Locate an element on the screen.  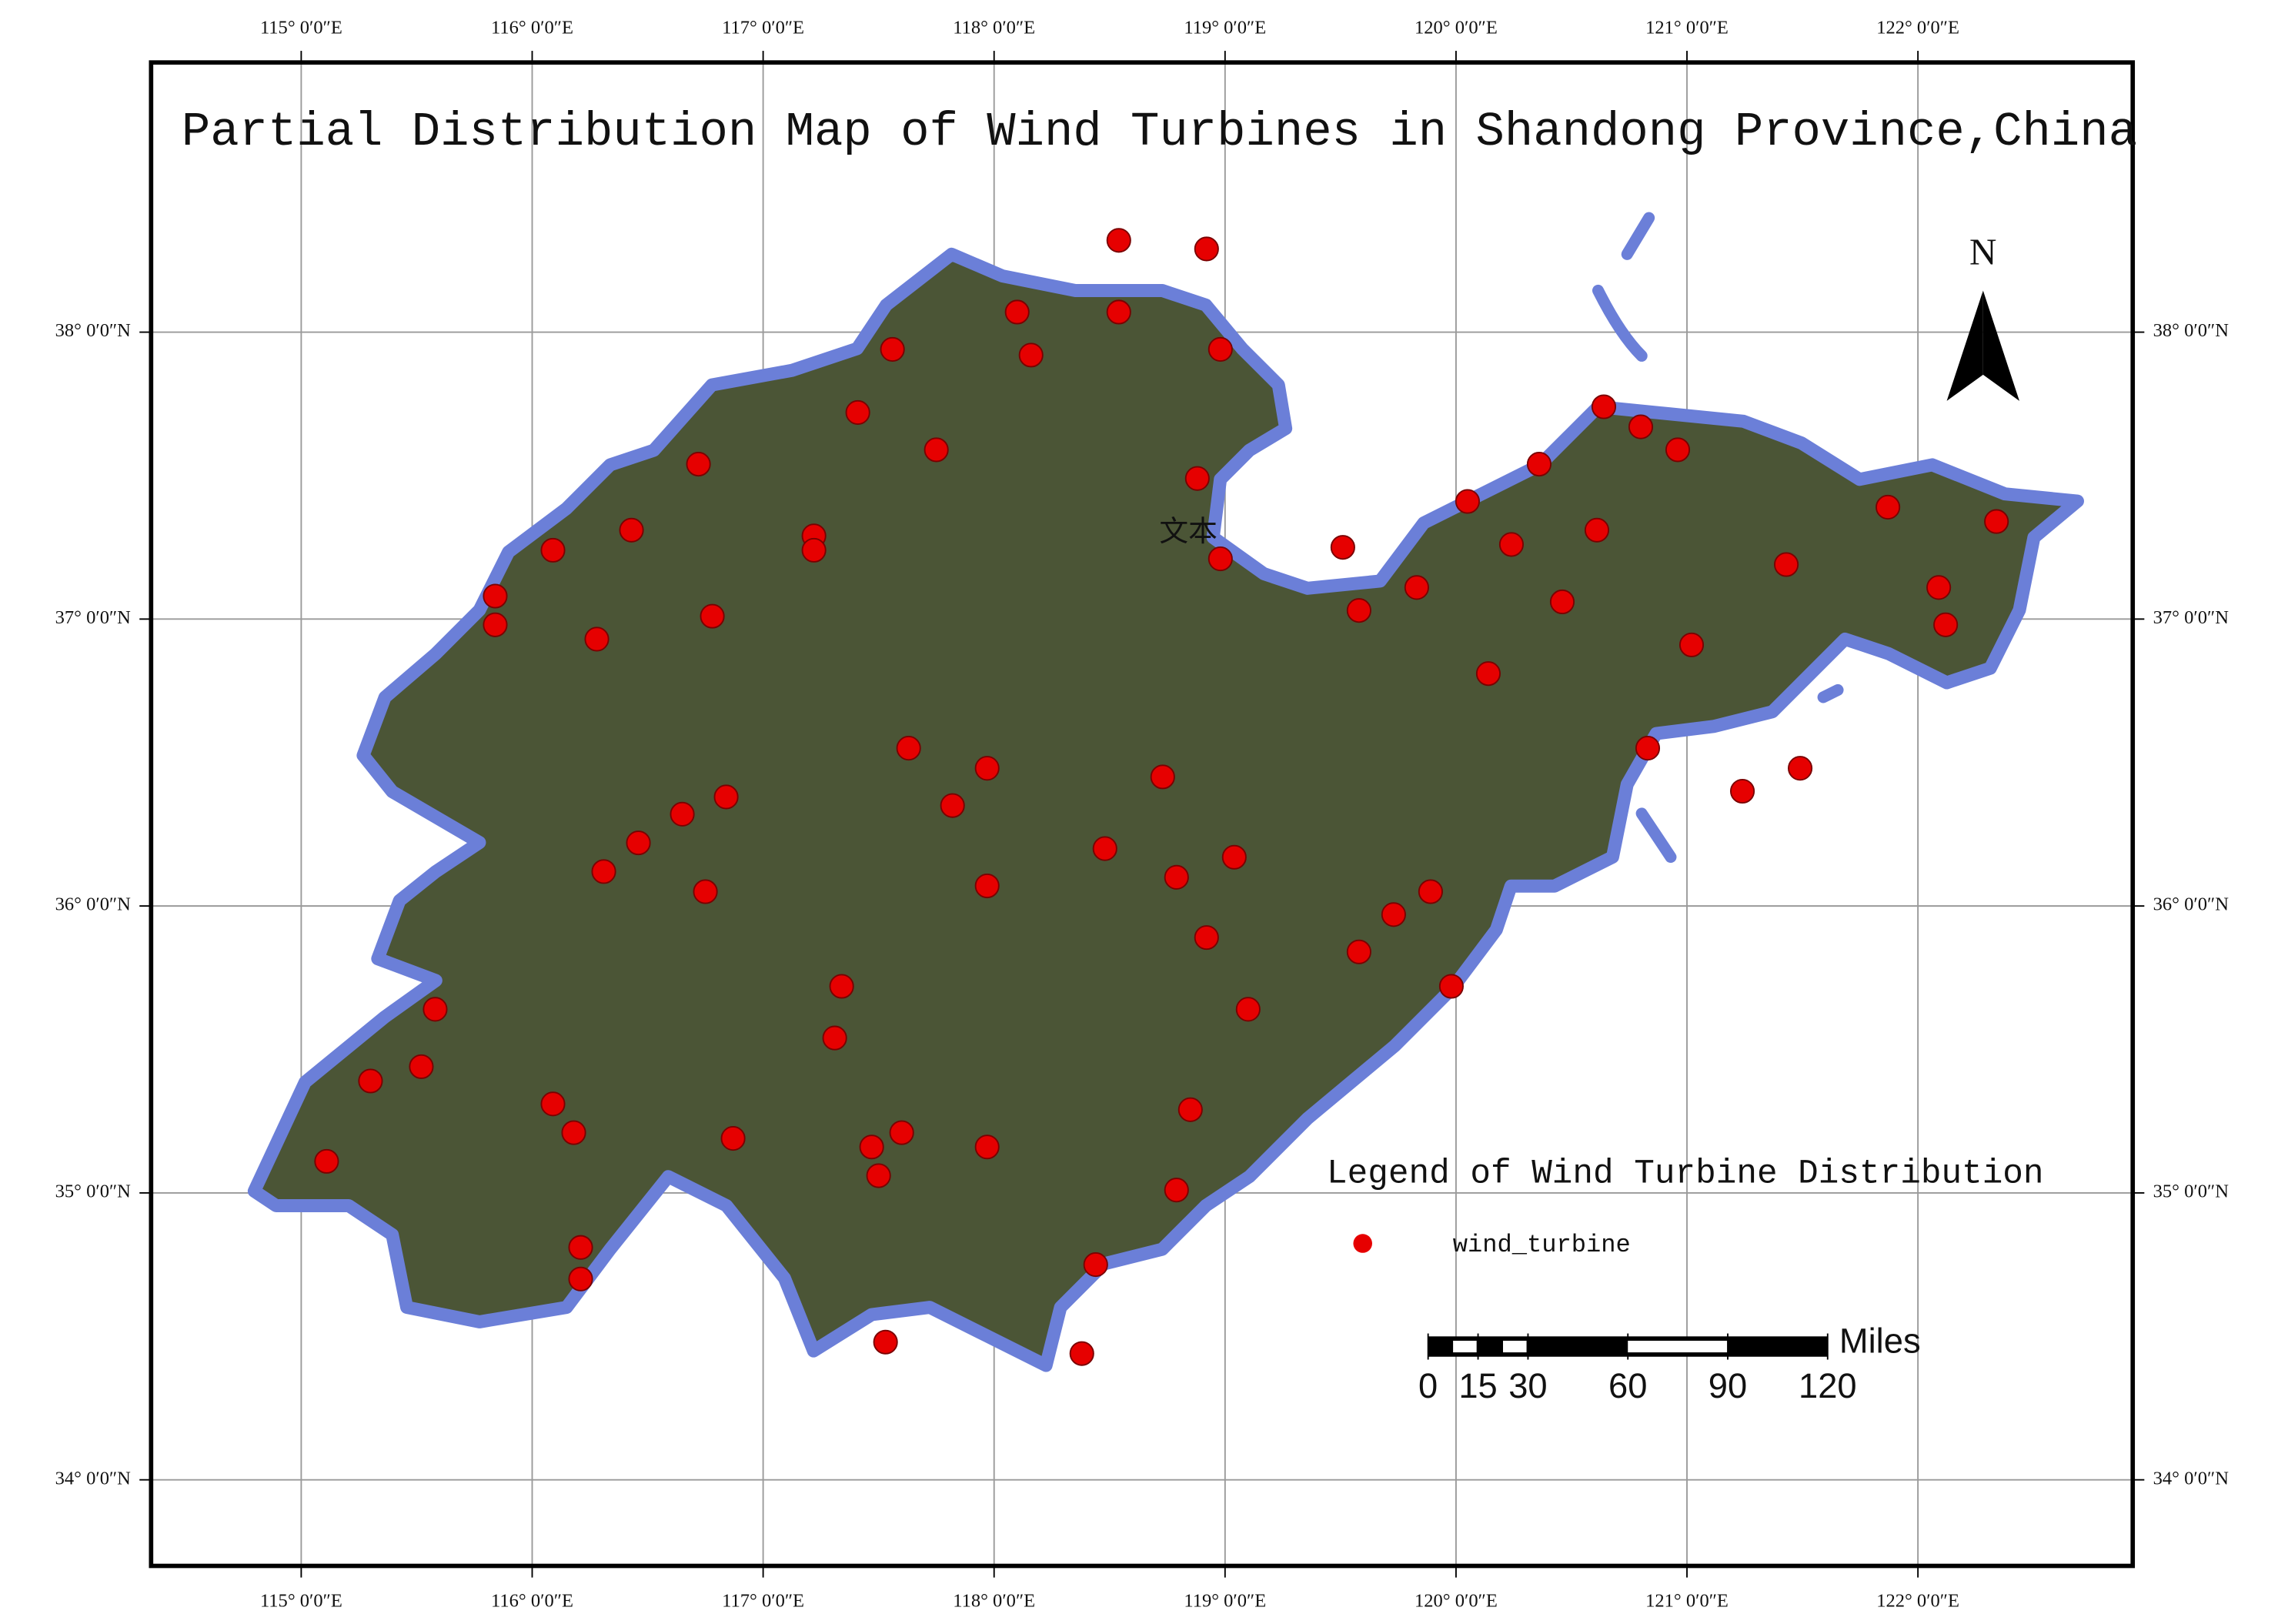
legend-label: wind_turbine is located at coordinates (1542, 1245).